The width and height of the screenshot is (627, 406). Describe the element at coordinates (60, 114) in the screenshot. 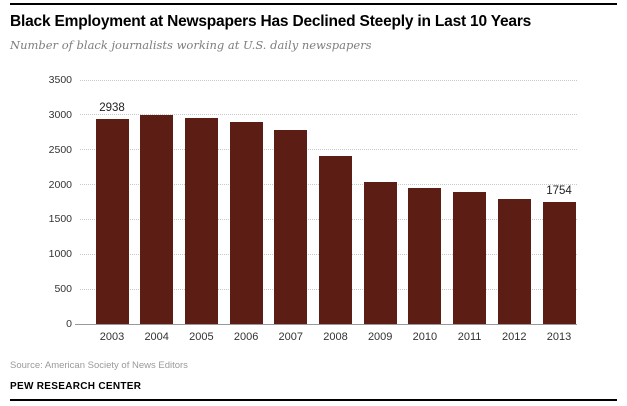

I see `y-tick-3000: 3000` at that location.